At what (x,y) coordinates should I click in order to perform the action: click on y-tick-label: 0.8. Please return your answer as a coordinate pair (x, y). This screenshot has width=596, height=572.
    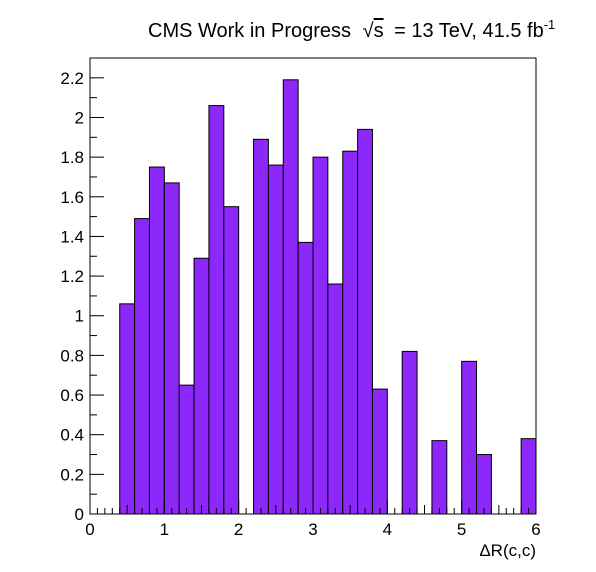
    Looking at the image, I should click on (72, 355).